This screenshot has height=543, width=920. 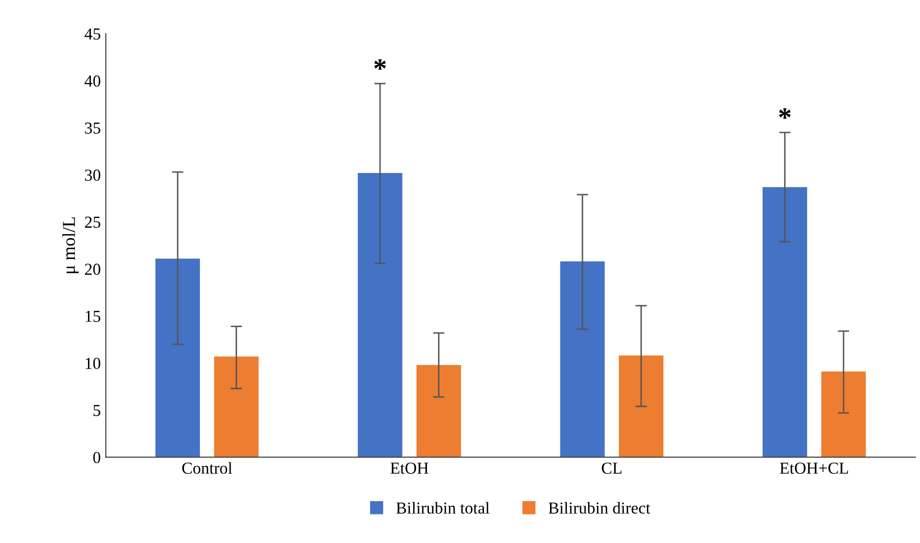 What do you see at coordinates (443, 508) in the screenshot?
I see `legend-label: Bilirubin total` at bounding box center [443, 508].